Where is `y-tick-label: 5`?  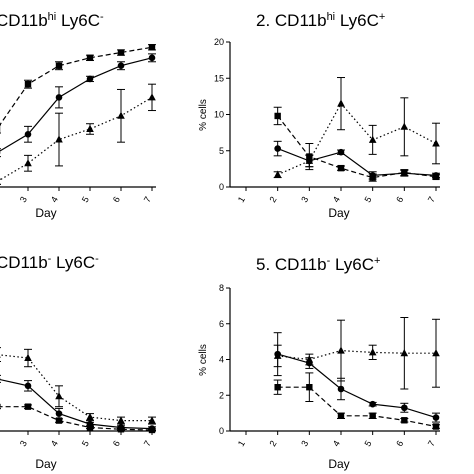
y-tick-label: 5 is located at coordinates (221, 151).